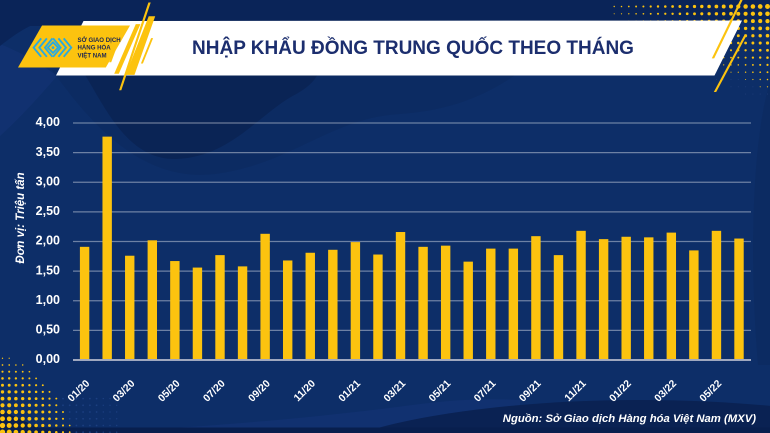 Image resolution: width=770 pixels, height=433 pixels. What do you see at coordinates (21, 217) in the screenshot?
I see `svg-text: Đơn vị: Triệu tấn` at bounding box center [21, 217].